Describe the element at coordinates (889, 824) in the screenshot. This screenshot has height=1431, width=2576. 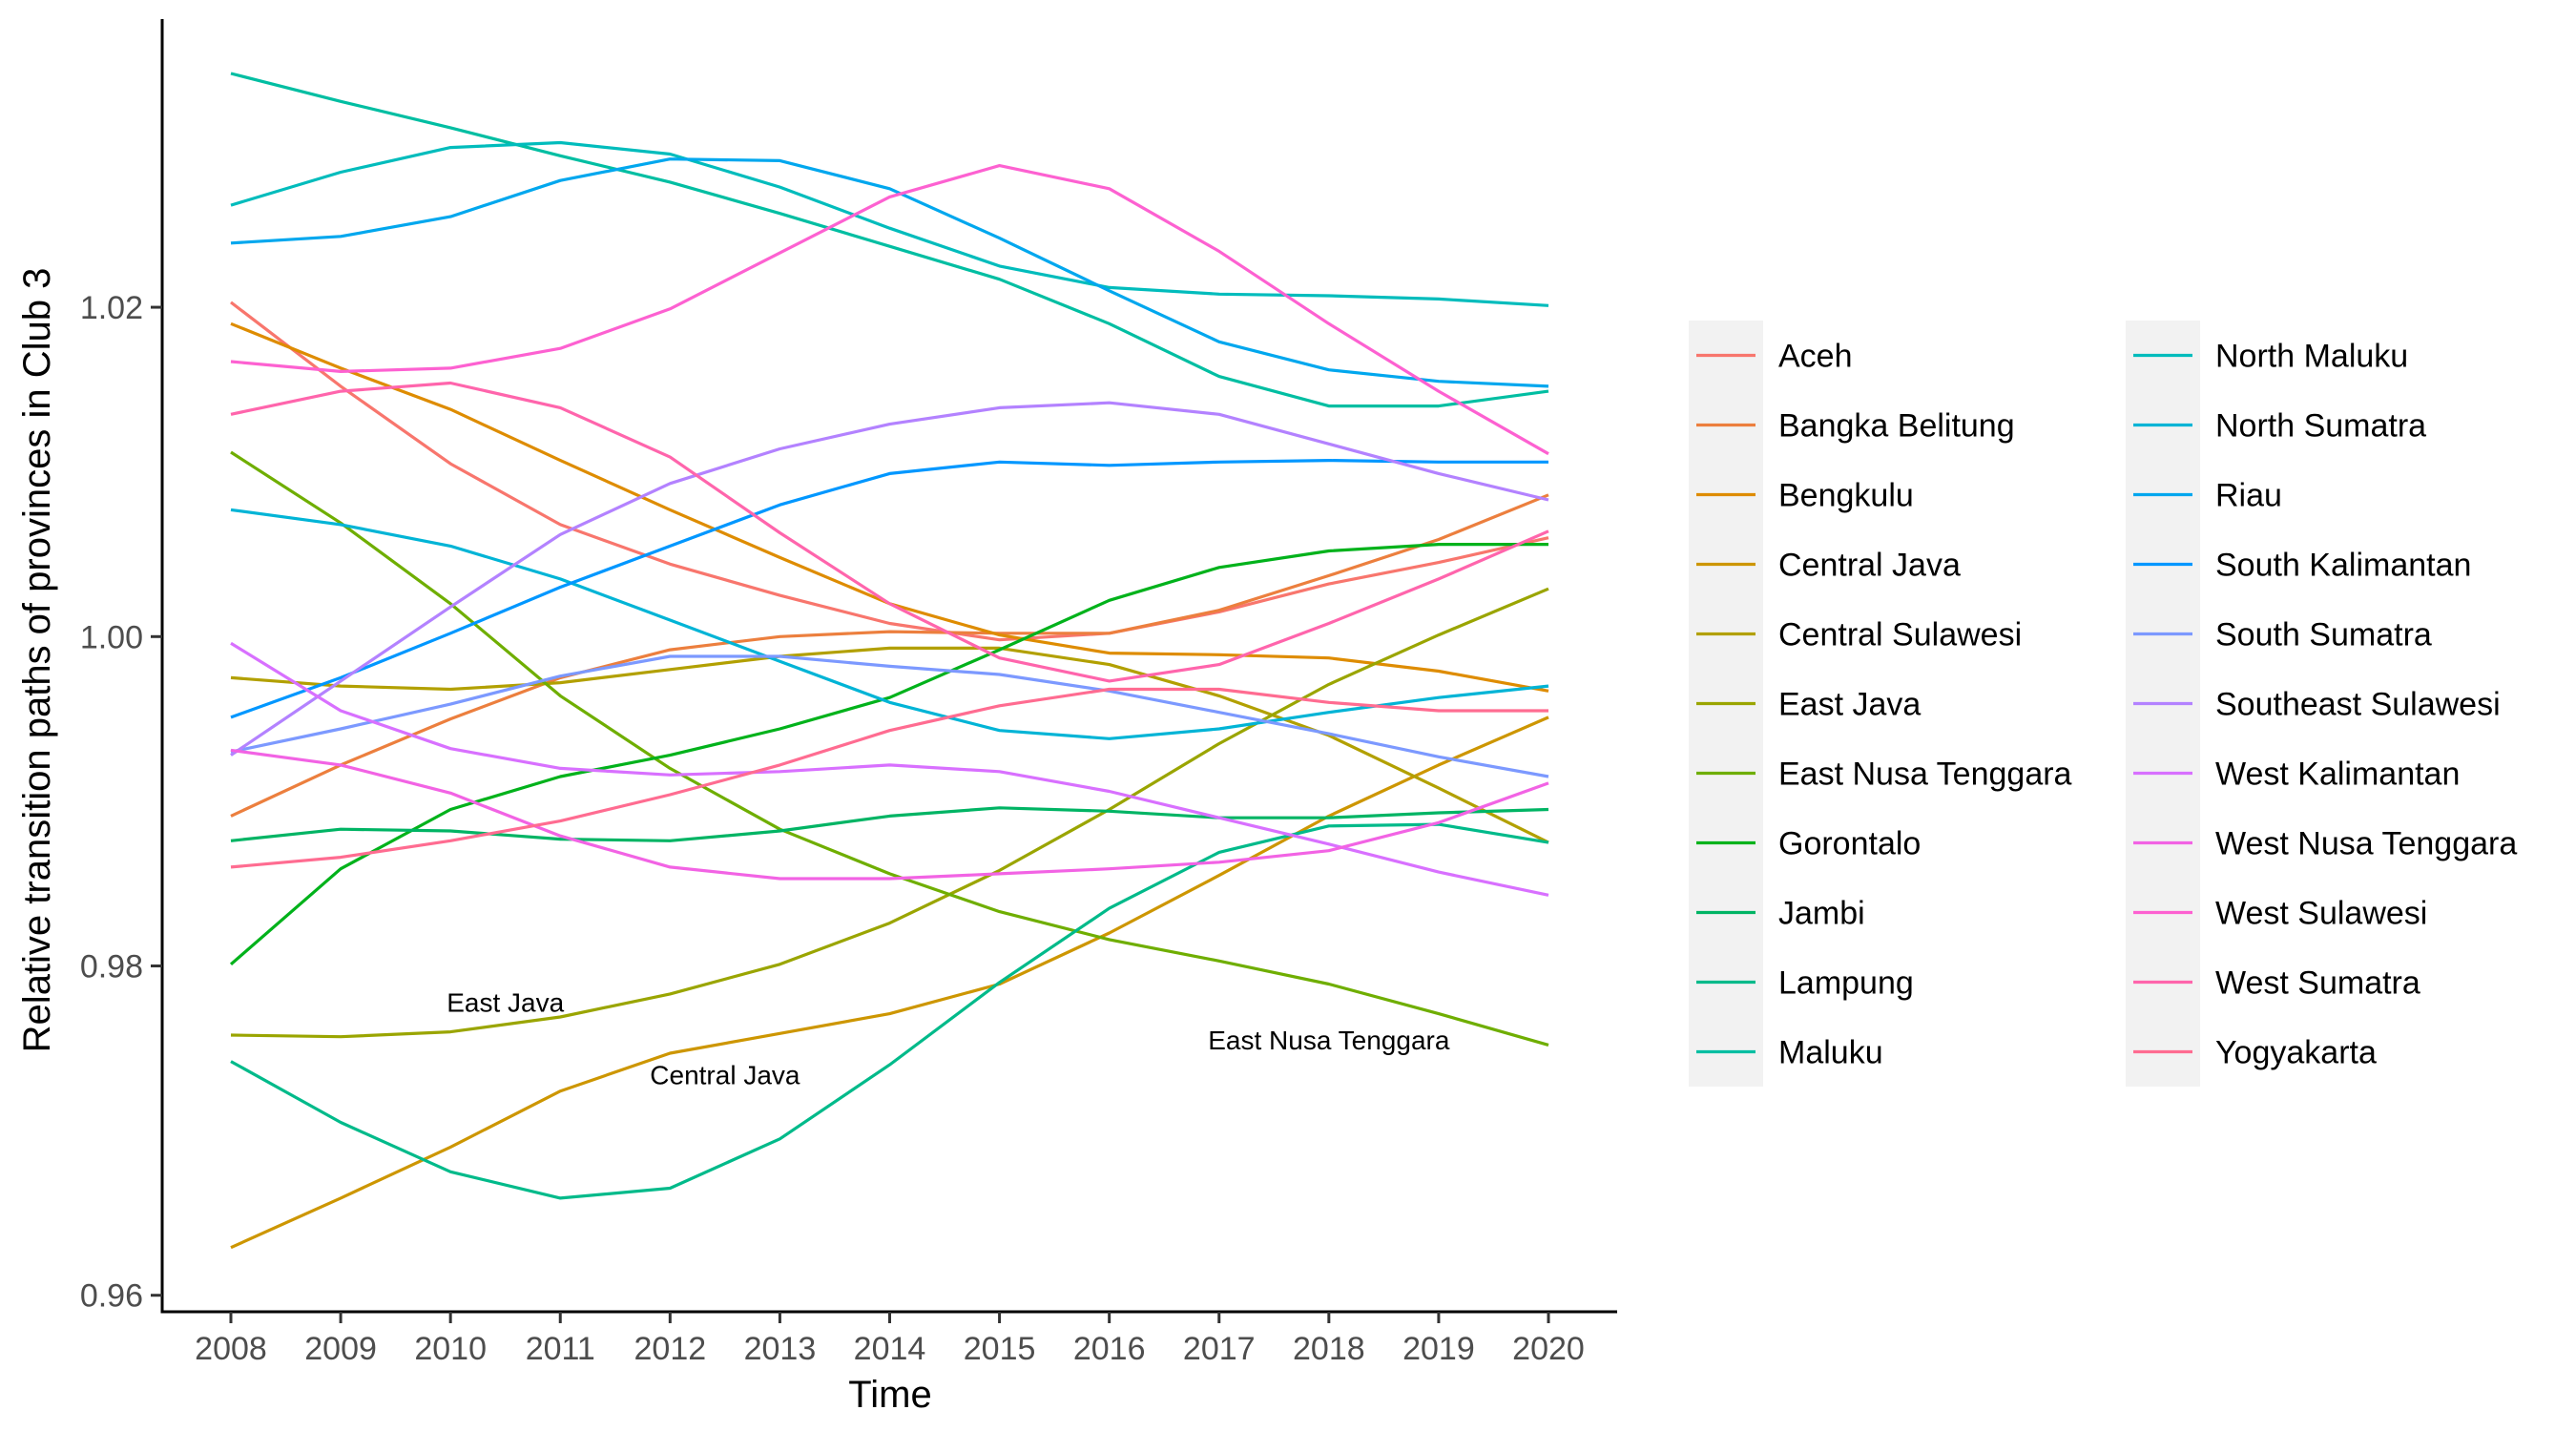
I see `series-line-jambi` at that location.